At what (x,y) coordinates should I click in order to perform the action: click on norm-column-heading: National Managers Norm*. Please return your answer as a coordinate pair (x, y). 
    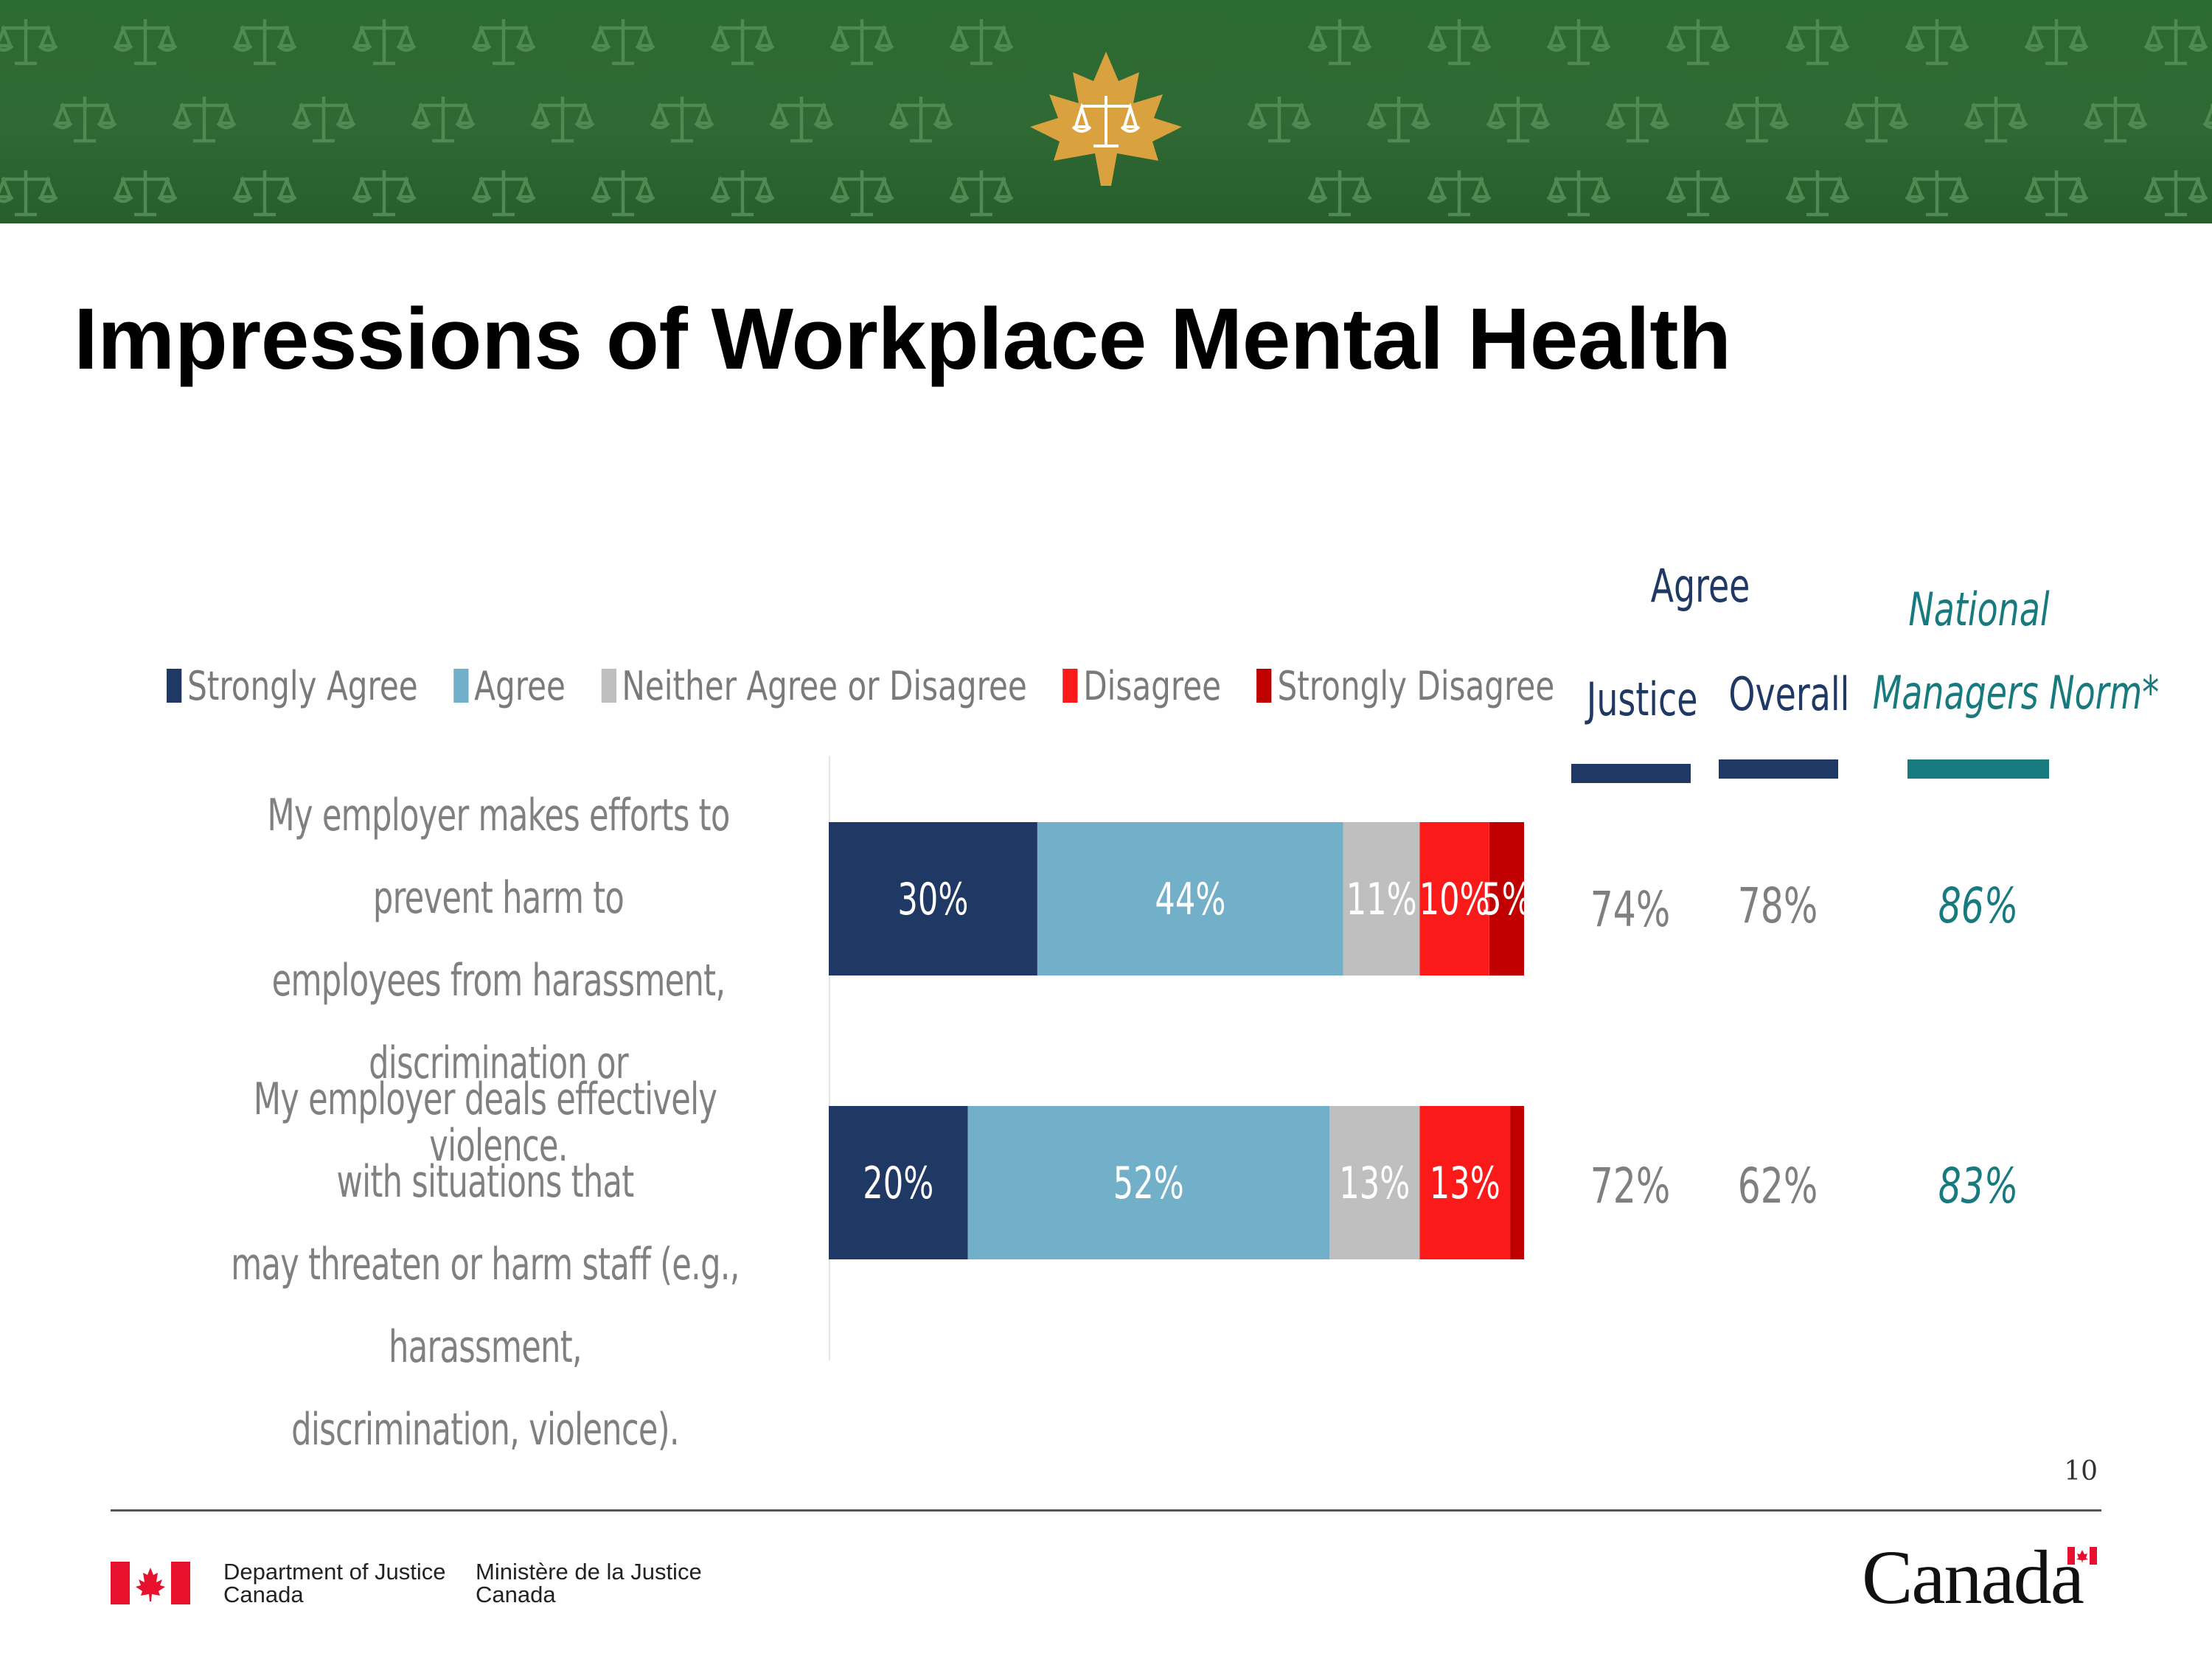
    Looking at the image, I should click on (2016, 651).